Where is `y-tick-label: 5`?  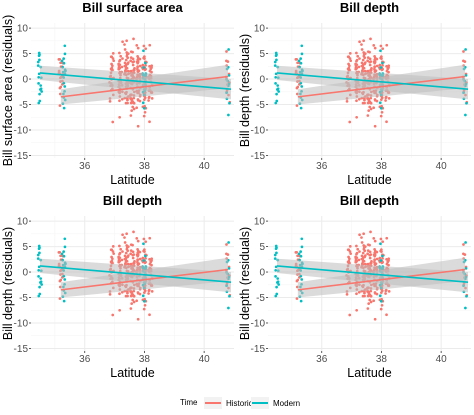
y-tick-label: 5 is located at coordinates (262, 247).